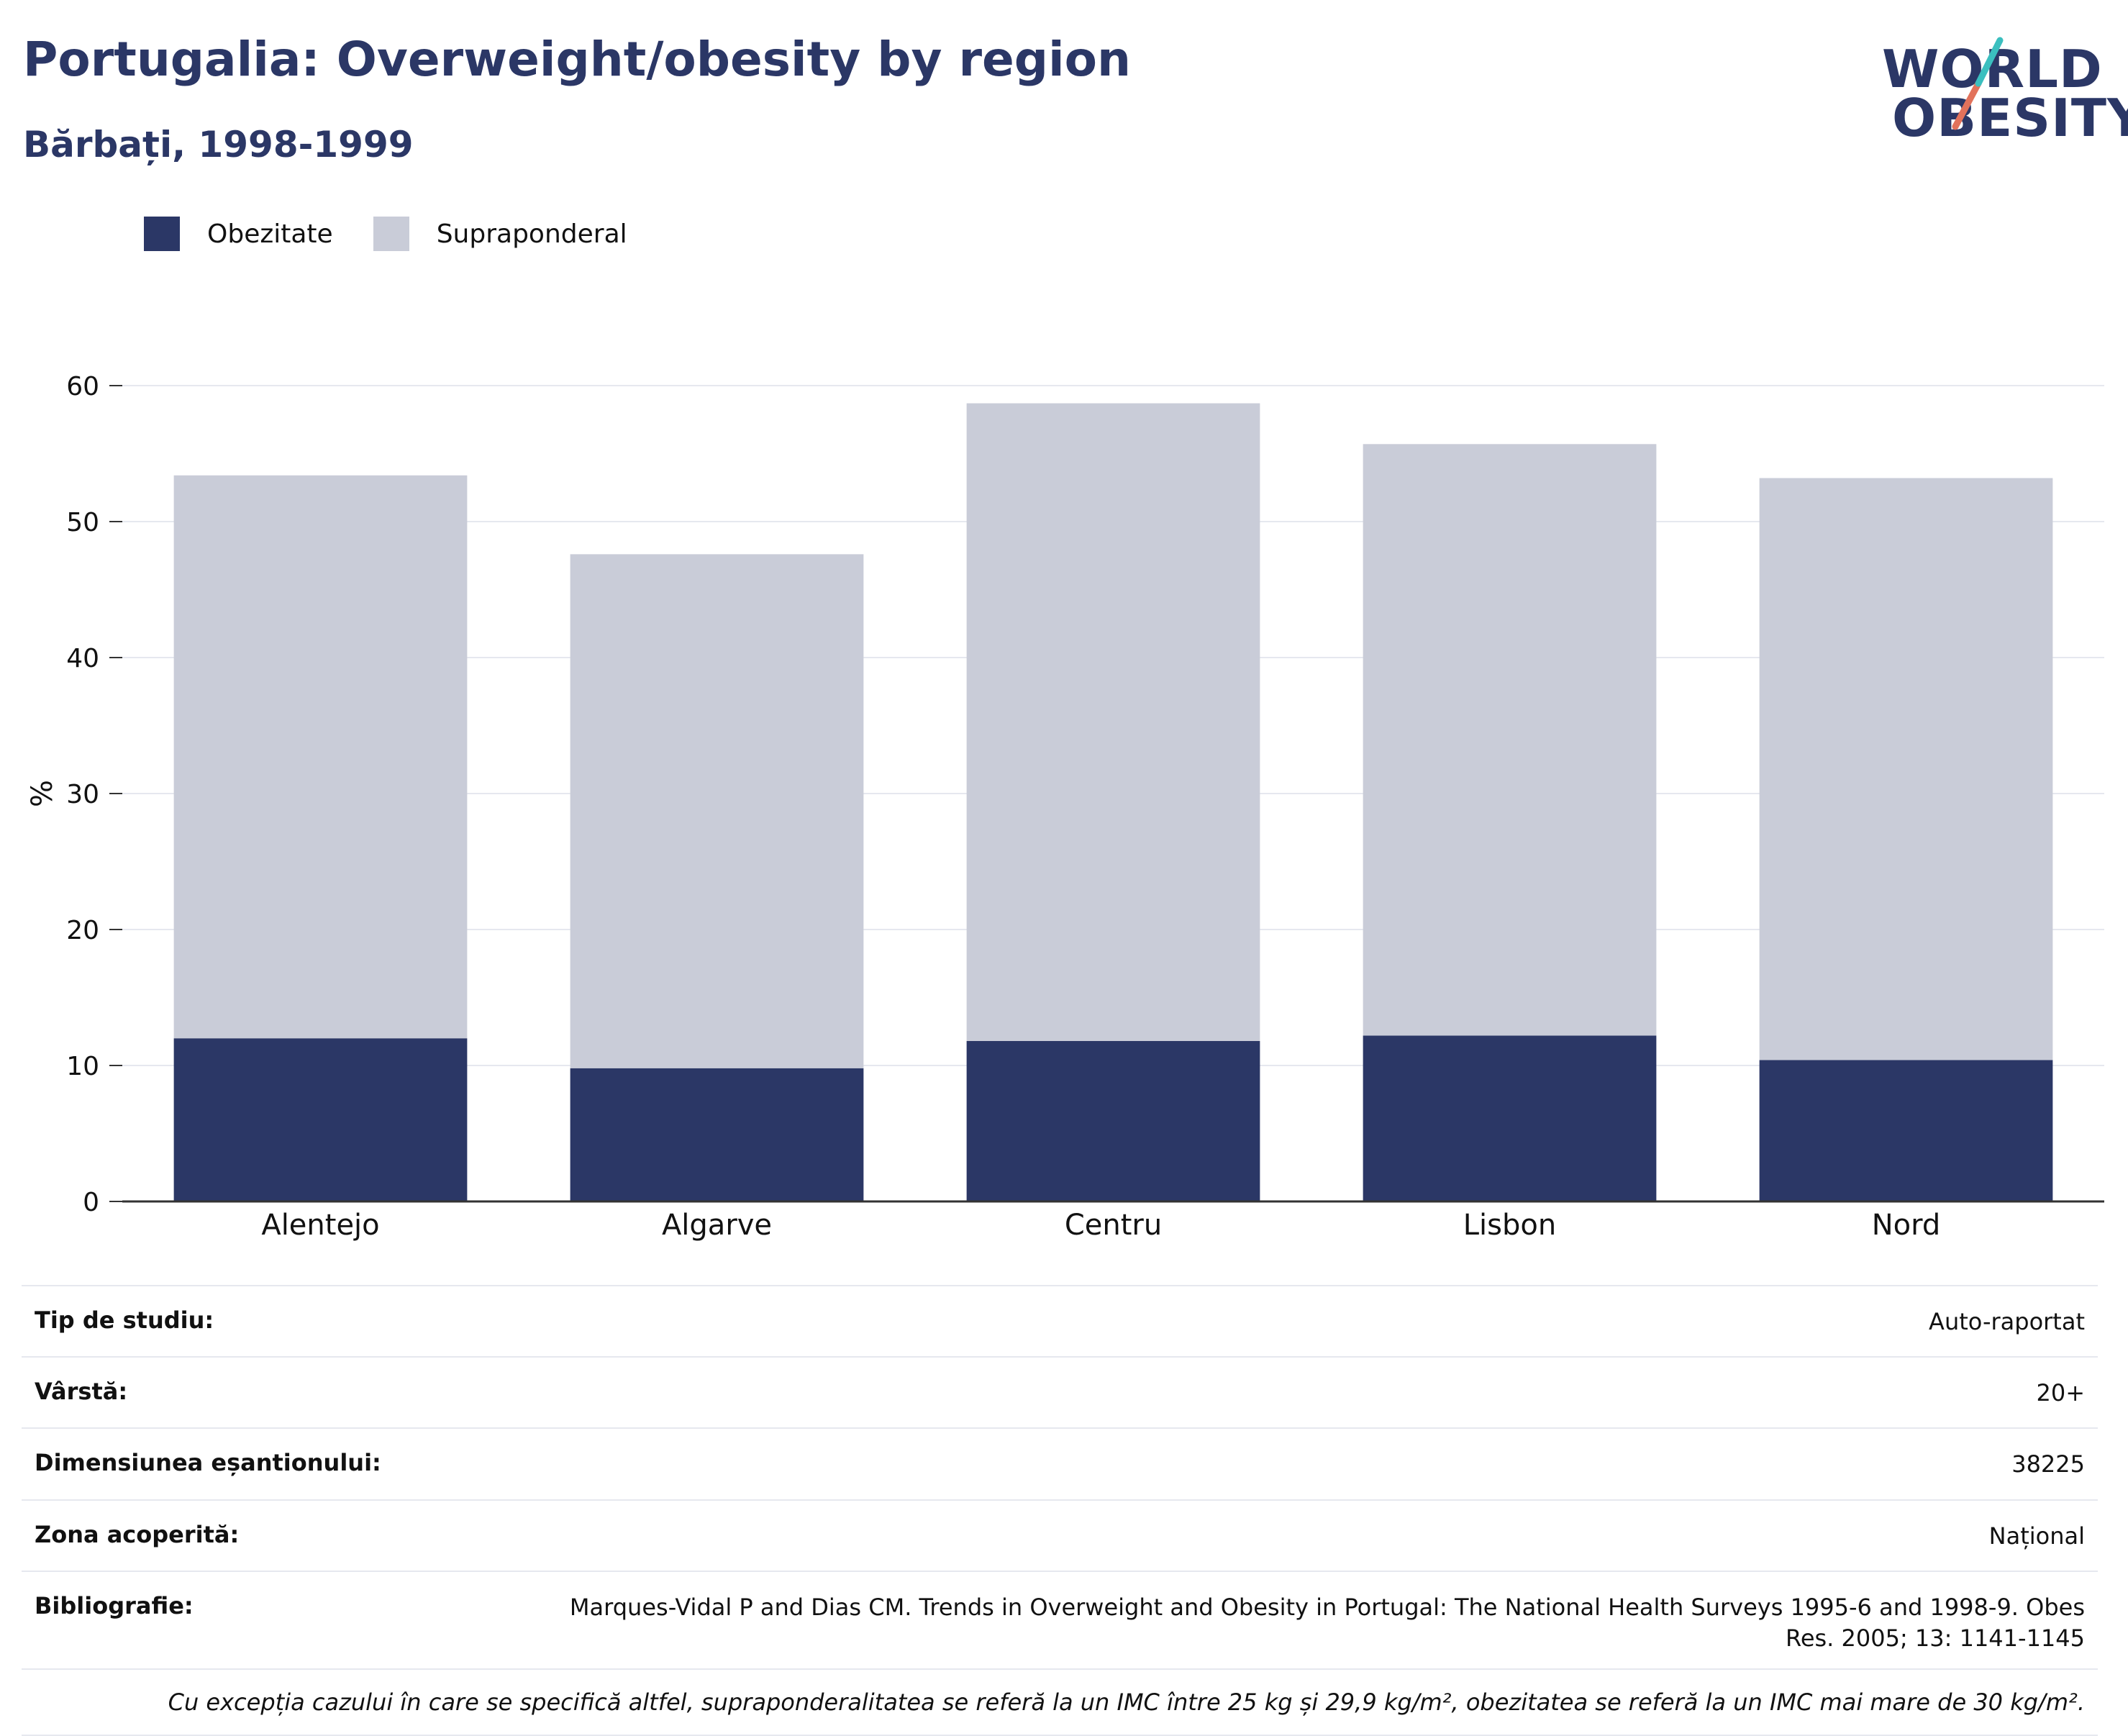 This screenshot has width=2128, height=1736. What do you see at coordinates (82, 930) in the screenshot?
I see `y-tick-label: 20` at bounding box center [82, 930].